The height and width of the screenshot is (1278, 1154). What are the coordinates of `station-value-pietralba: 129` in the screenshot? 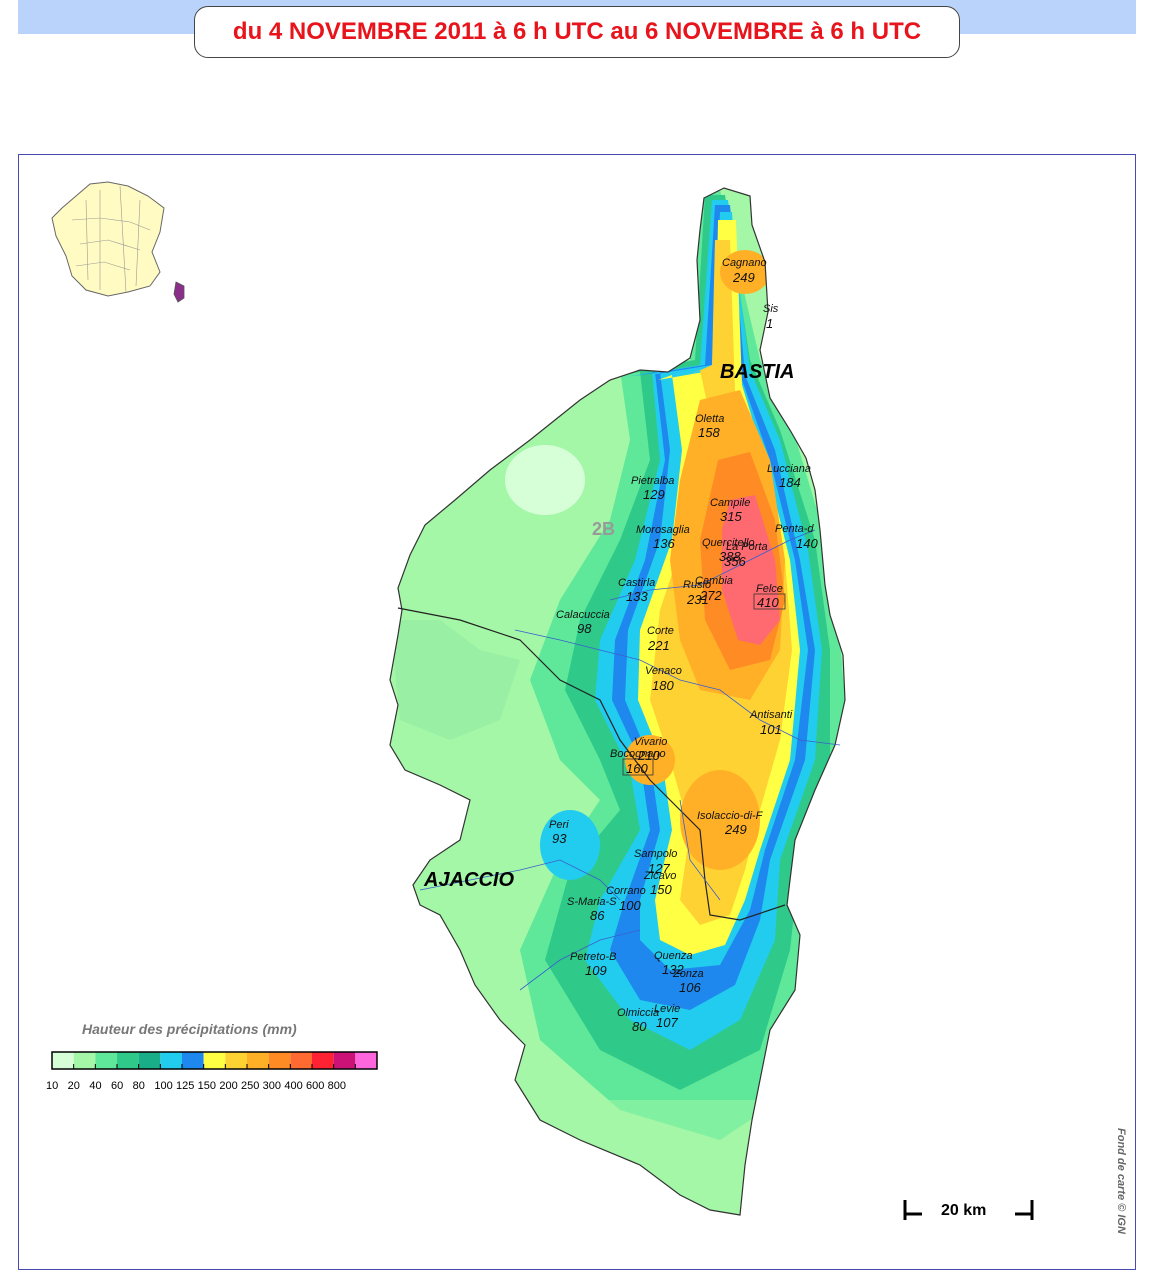 It's located at (654, 494).